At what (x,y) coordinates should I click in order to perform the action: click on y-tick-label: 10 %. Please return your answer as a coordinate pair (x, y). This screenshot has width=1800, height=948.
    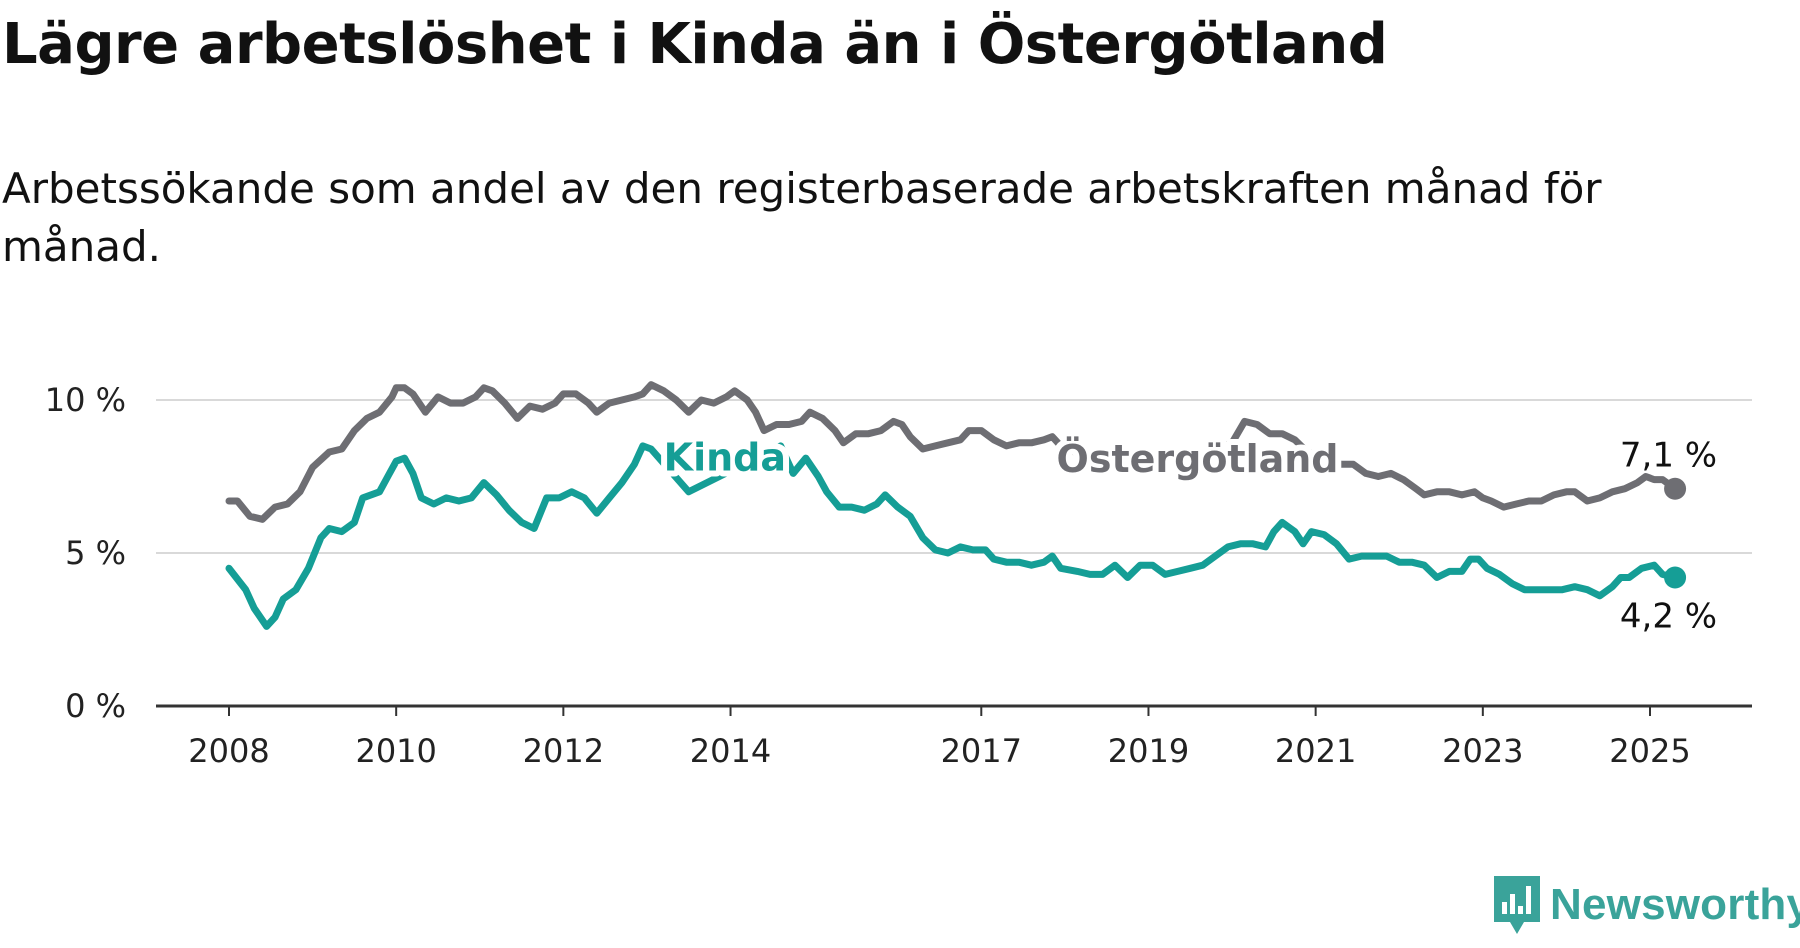
    Looking at the image, I should click on (85, 400).